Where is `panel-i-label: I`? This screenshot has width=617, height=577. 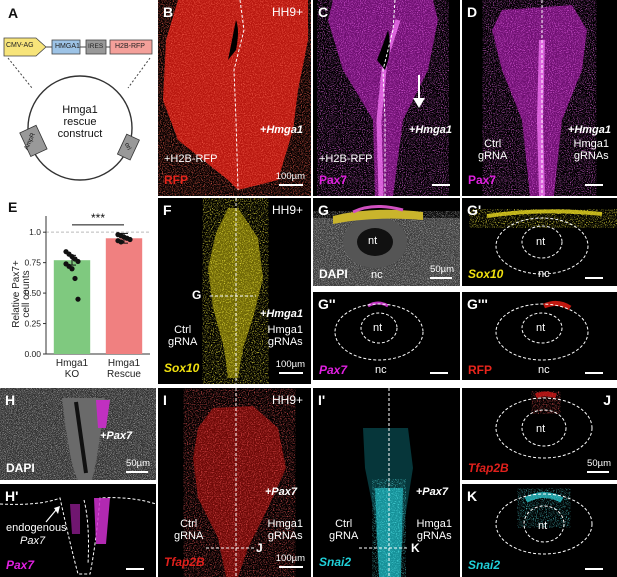 panel-i-label: I is located at coordinates (165, 400).